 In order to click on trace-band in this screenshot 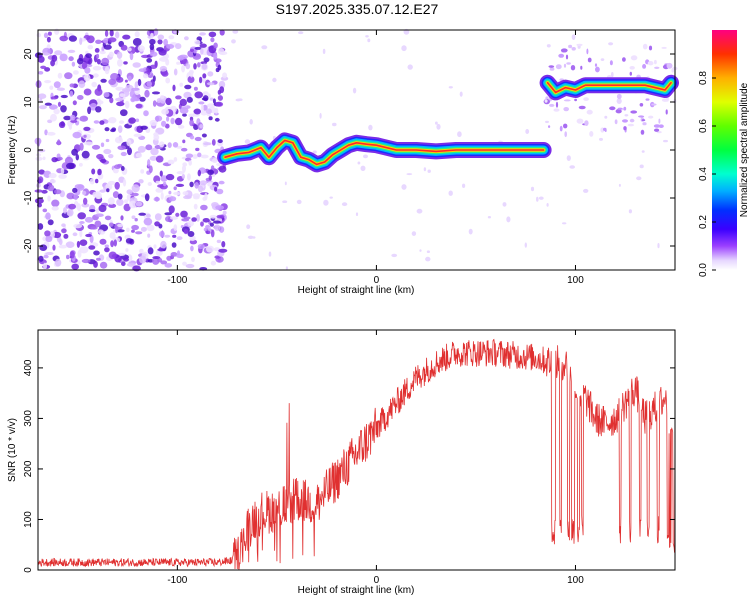, I will do `click(384, 152)`.